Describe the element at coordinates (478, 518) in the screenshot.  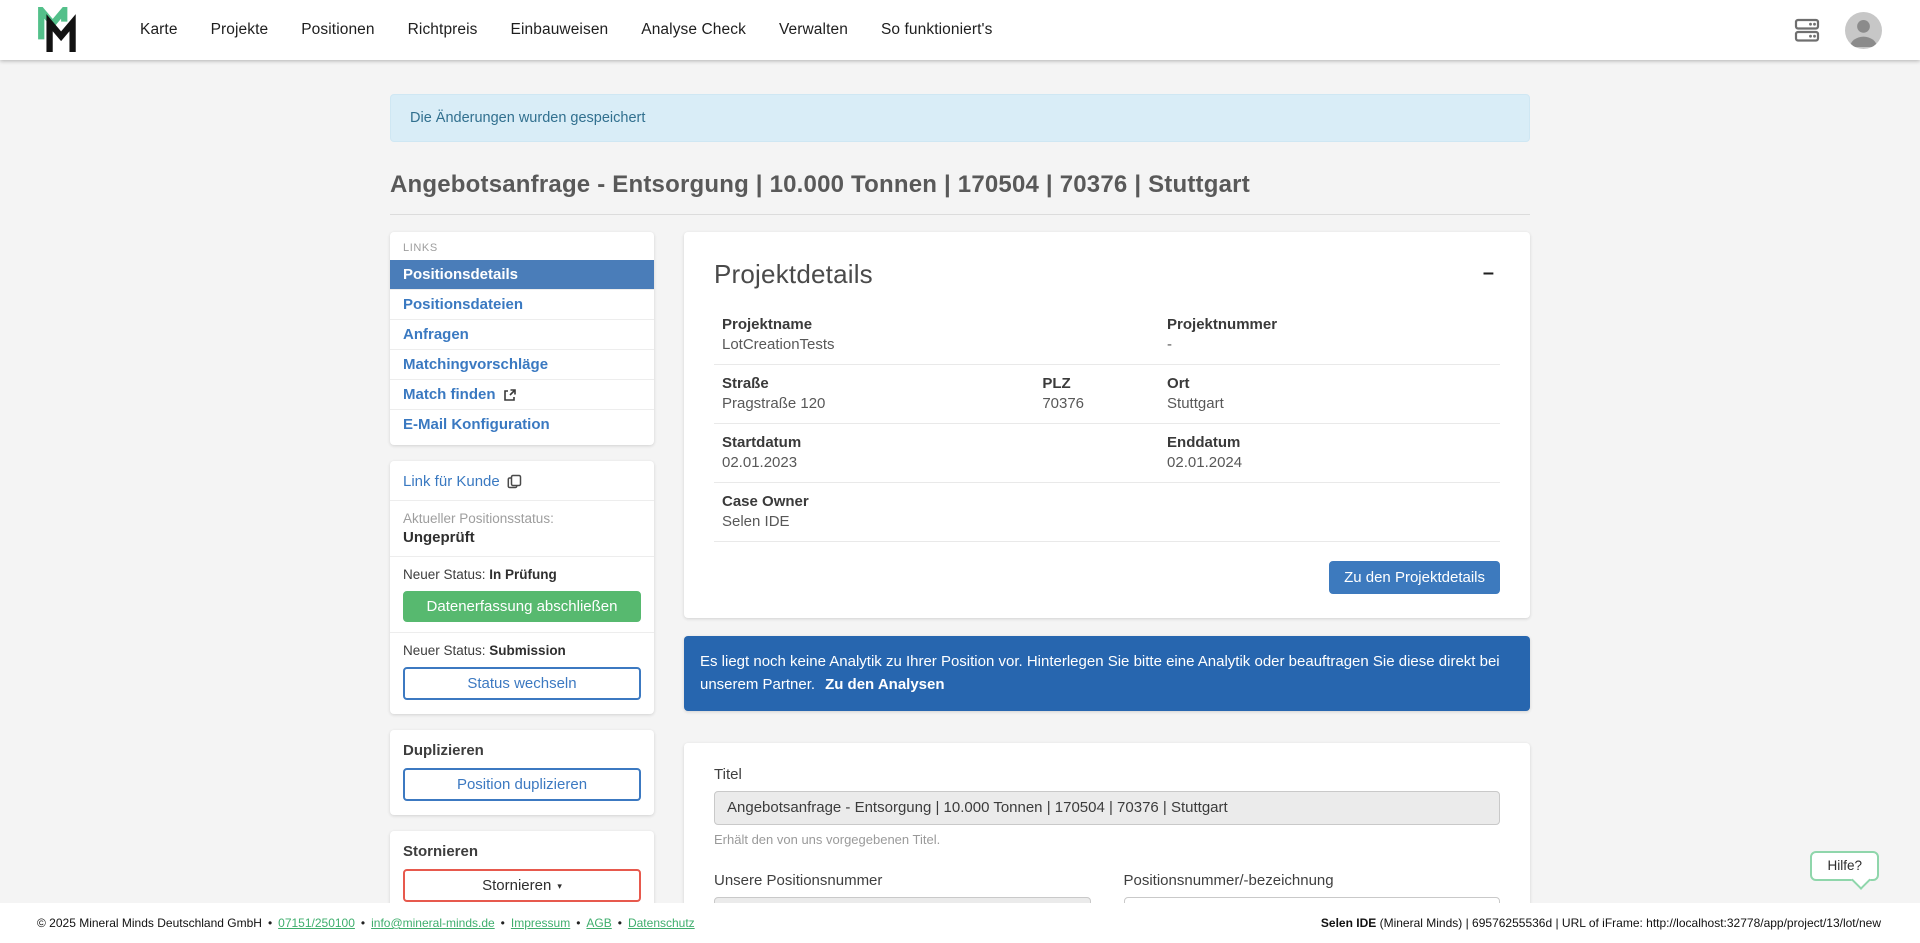
I see `current-status-label: Aktueller Positionsstatus:` at that location.